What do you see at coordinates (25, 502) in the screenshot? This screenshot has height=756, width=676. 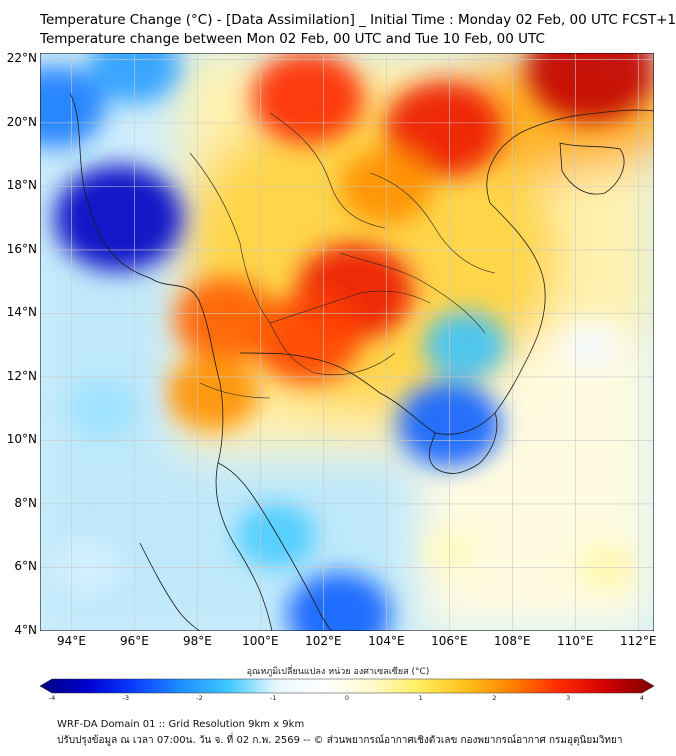 I see `lat-label: 8°N` at bounding box center [25, 502].